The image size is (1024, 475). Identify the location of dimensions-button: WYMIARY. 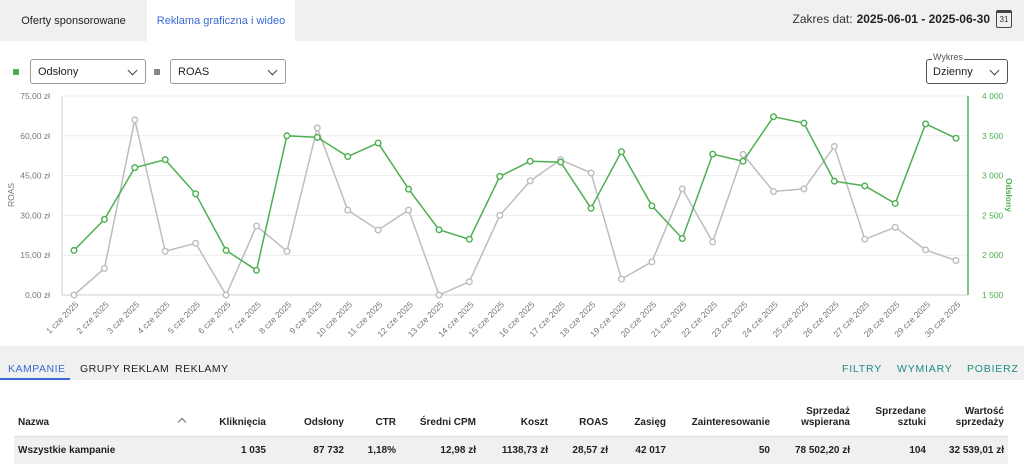
(925, 369).